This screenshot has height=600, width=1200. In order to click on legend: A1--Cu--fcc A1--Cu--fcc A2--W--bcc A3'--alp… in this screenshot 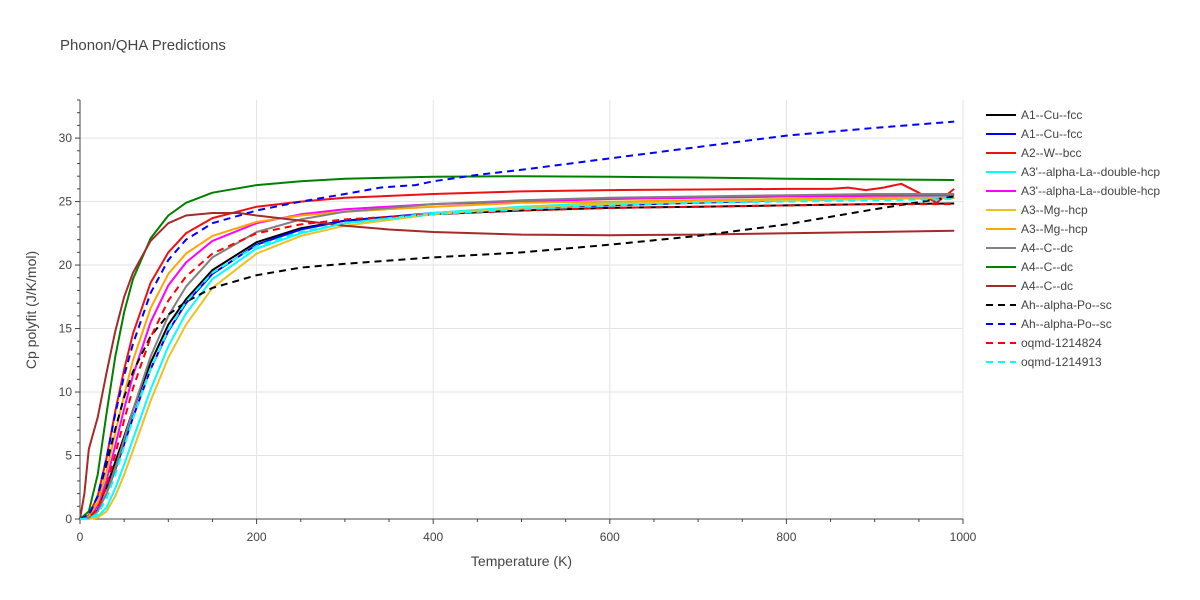, I will do `click(1073, 238)`.